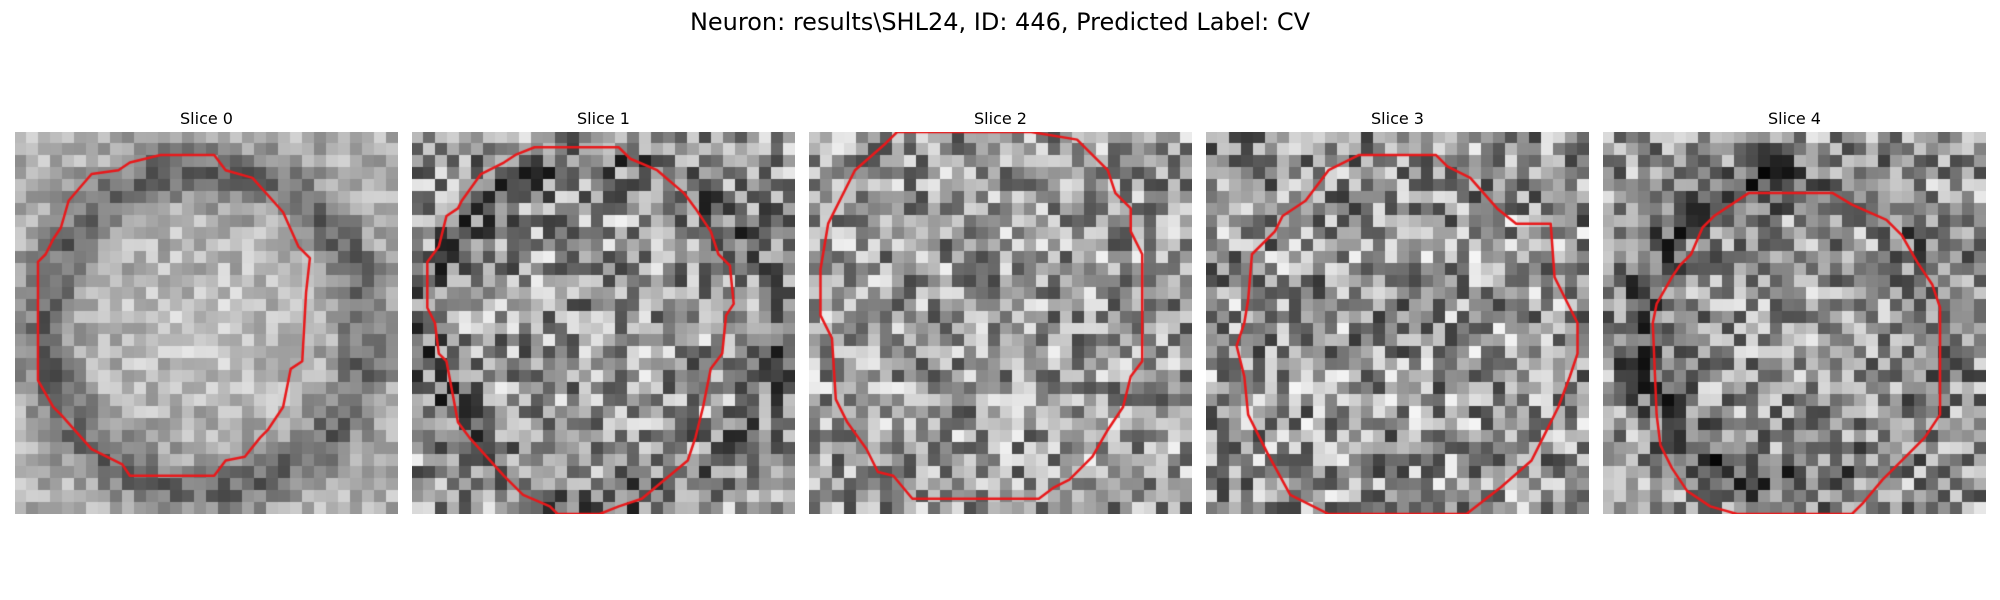 The height and width of the screenshot is (600, 2000). Describe the element at coordinates (206, 118) in the screenshot. I see `slice-title: Slice 0` at that location.